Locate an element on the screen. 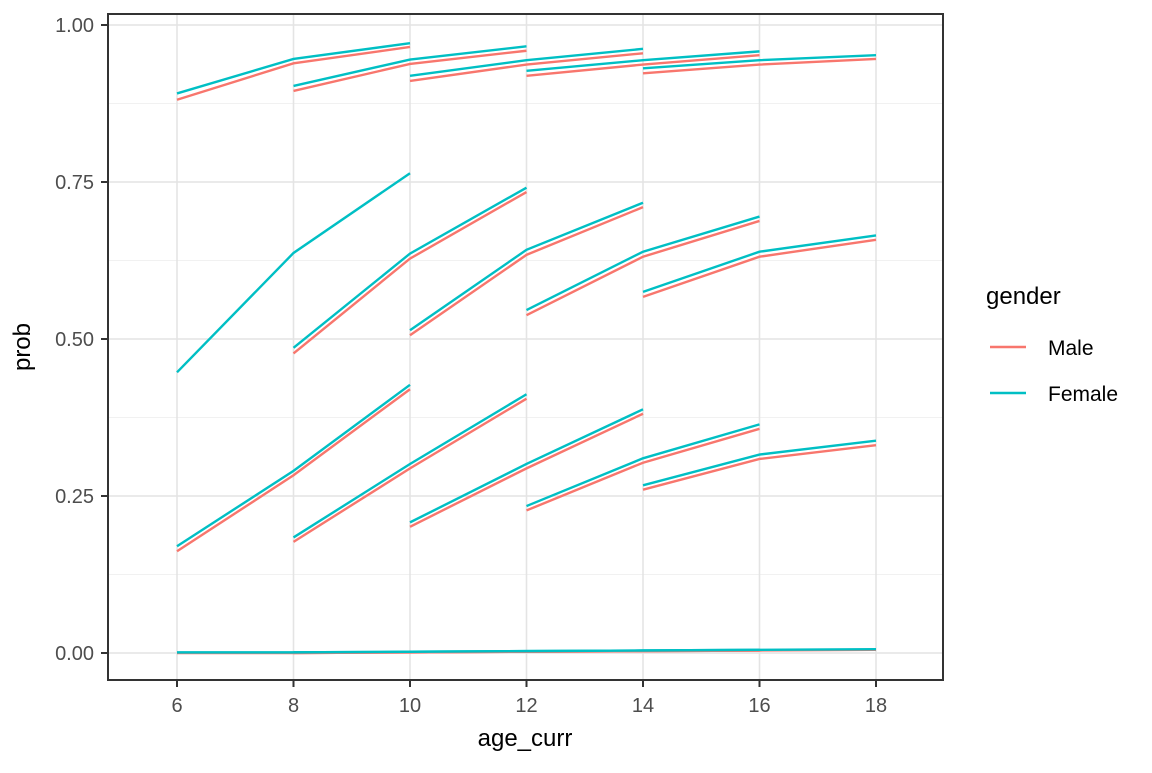 The image size is (1152, 773). line-lower-cohort4-male is located at coordinates (643, 469).